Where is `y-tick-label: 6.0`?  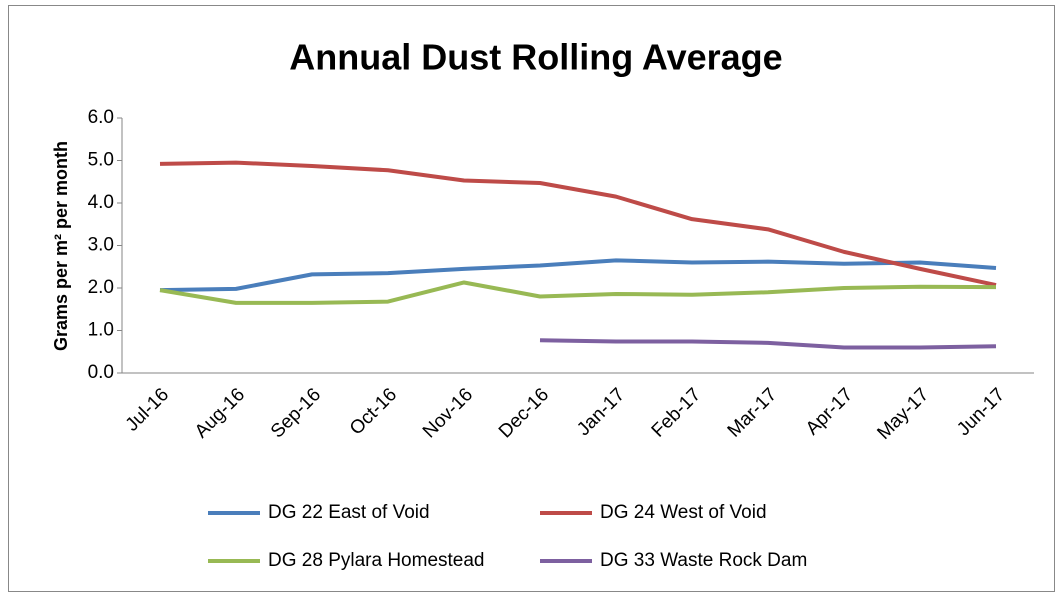
y-tick-label: 6.0 is located at coordinates (101, 117).